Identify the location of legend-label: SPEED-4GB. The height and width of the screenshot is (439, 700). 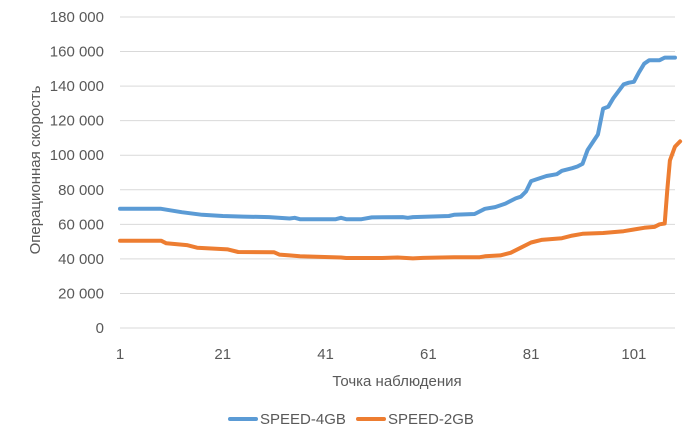
(303, 419).